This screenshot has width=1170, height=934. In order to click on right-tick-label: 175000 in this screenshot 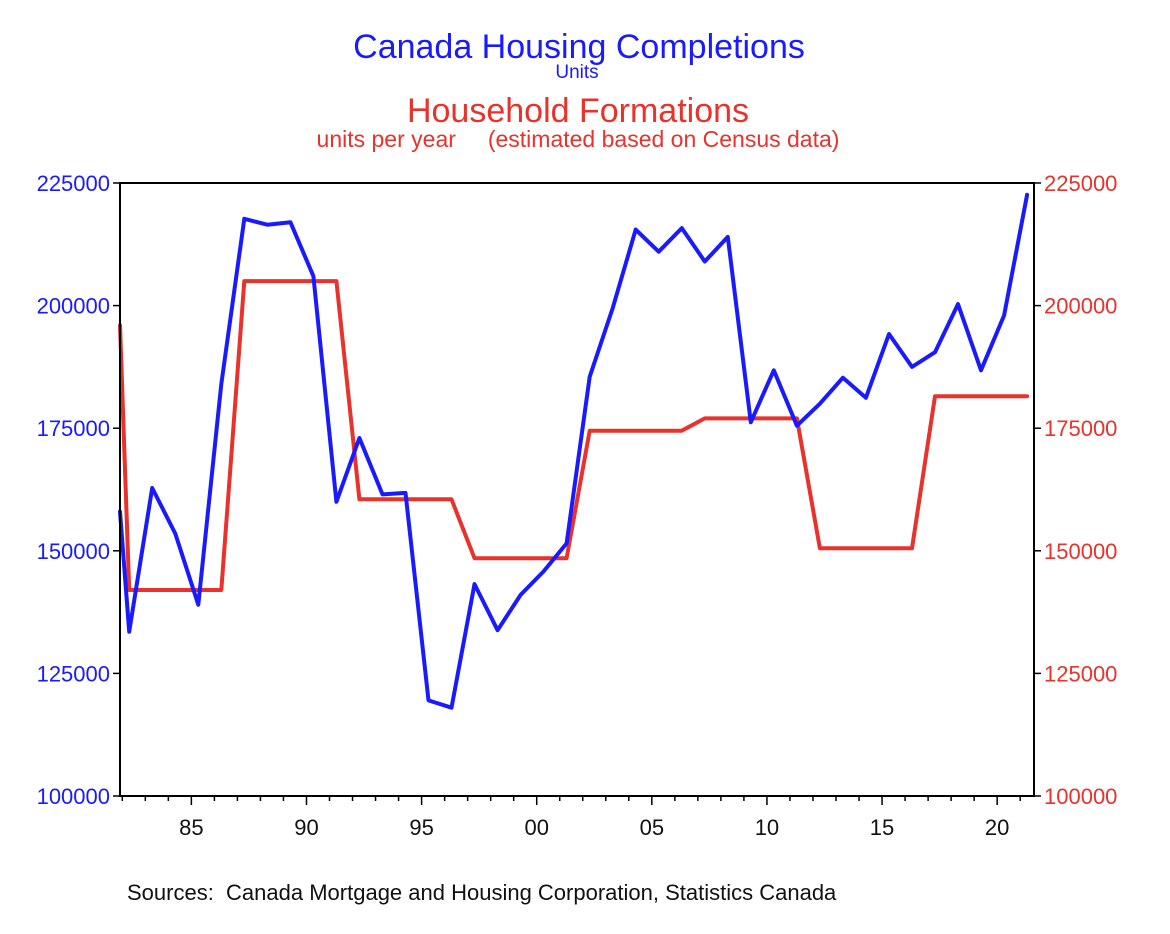, I will do `click(1080, 428)`.